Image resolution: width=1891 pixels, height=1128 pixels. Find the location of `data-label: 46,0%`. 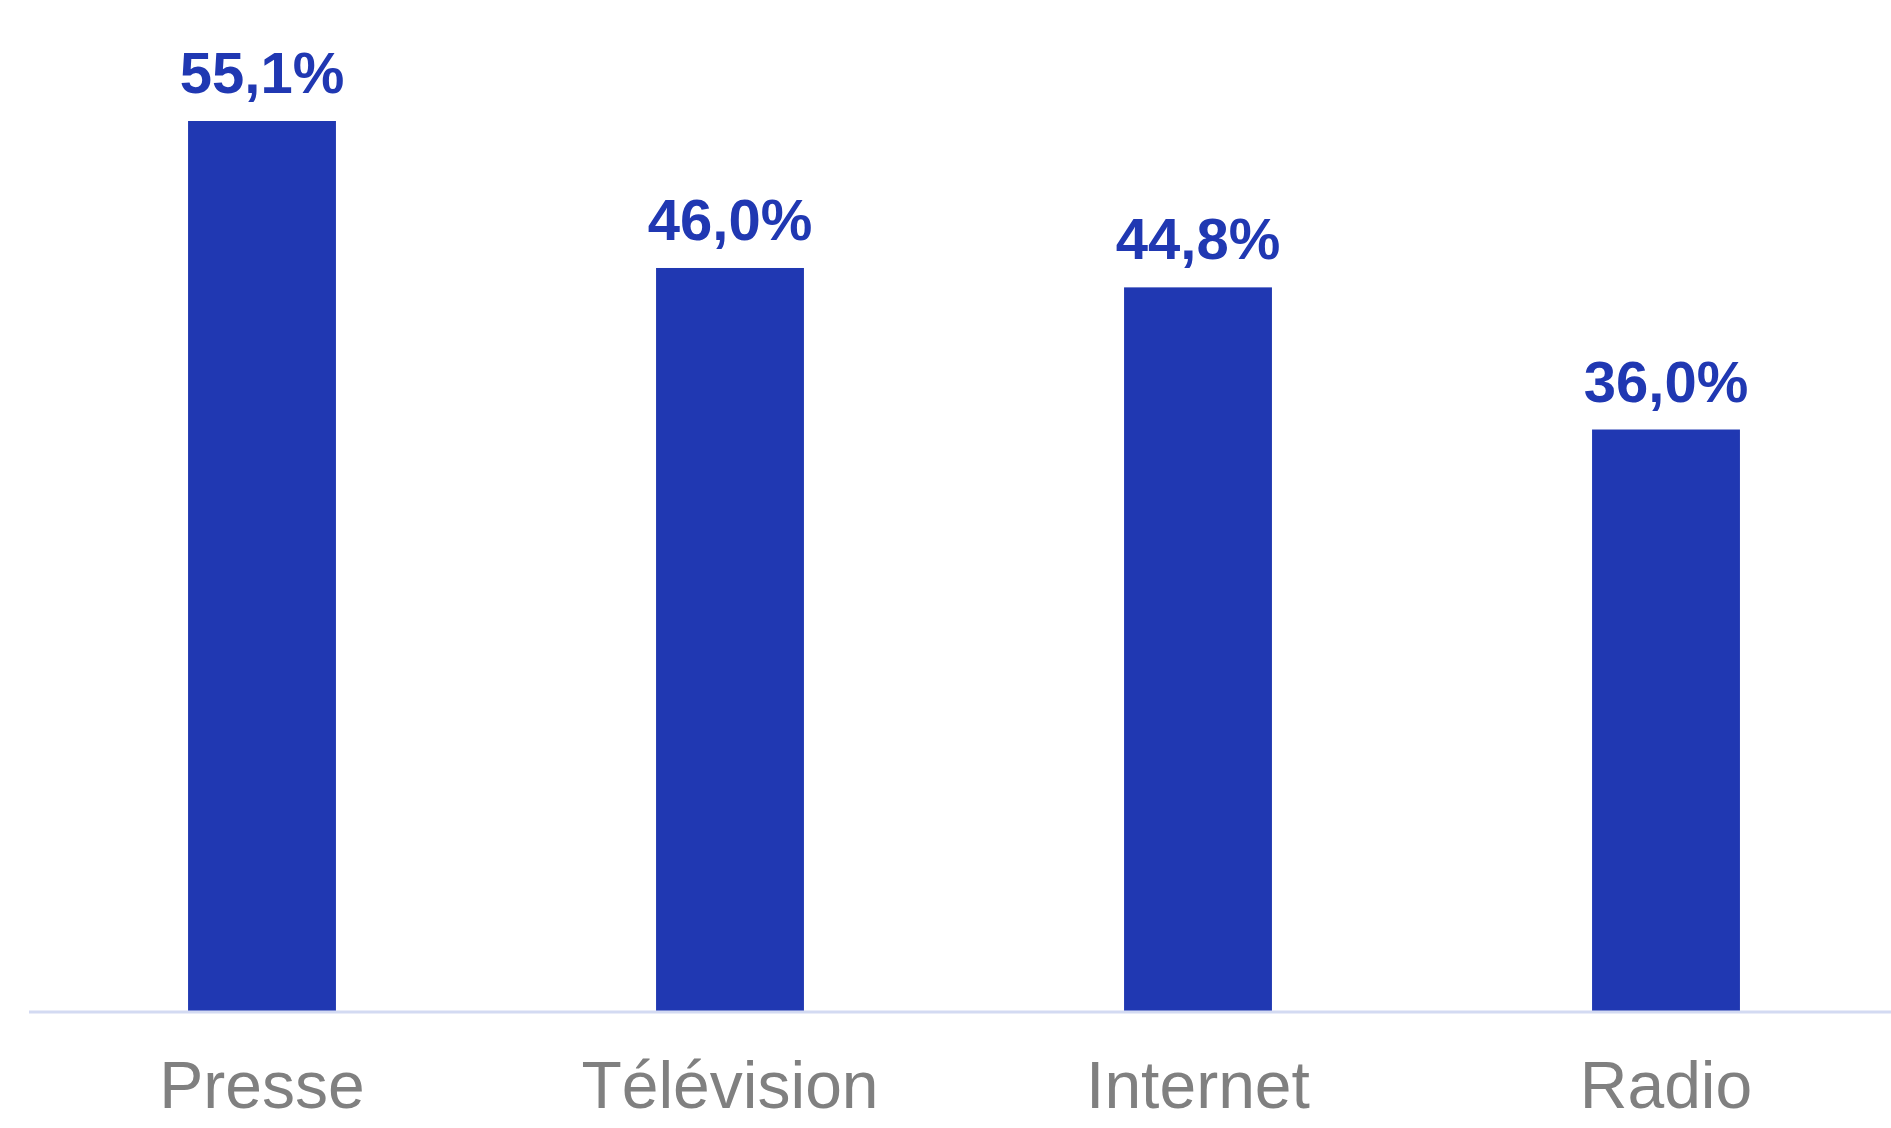

data-label: 46,0% is located at coordinates (730, 219).